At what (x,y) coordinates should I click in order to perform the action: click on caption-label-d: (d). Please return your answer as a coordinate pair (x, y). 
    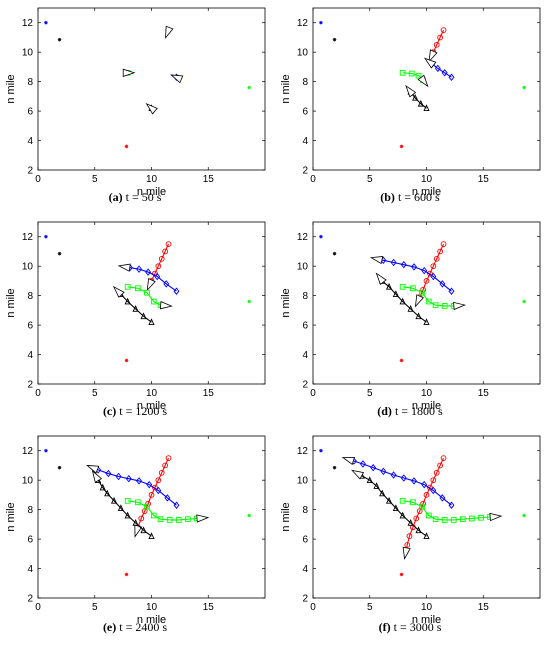
    Looking at the image, I should click on (384, 411).